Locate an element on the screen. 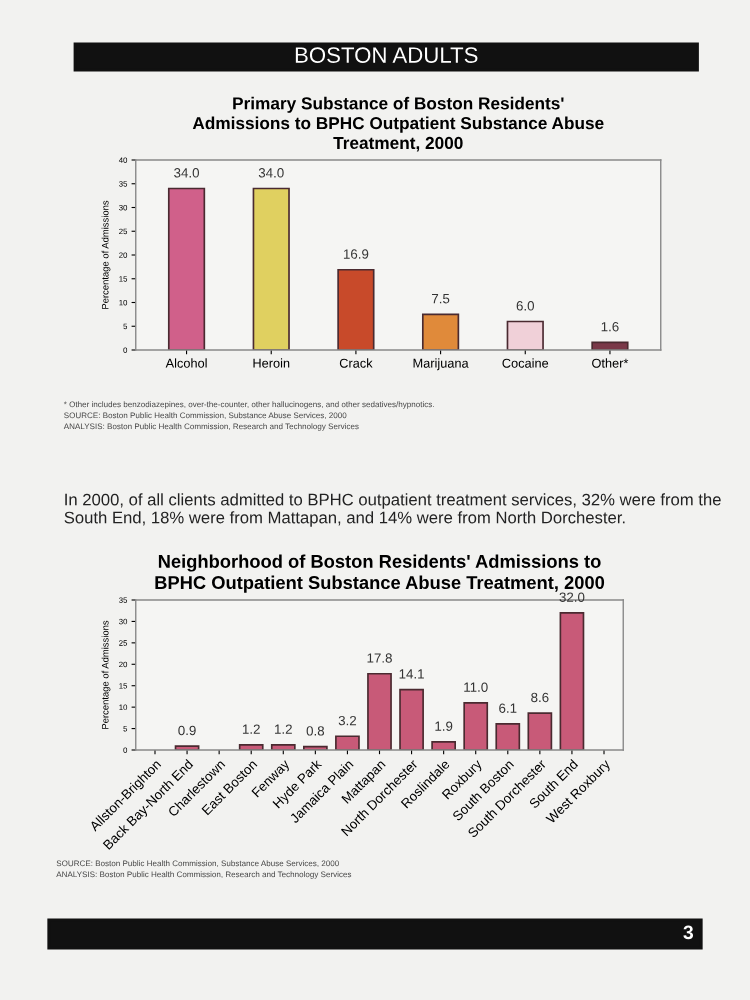  text: BOSTON ADULTS is located at coordinates (386, 55).